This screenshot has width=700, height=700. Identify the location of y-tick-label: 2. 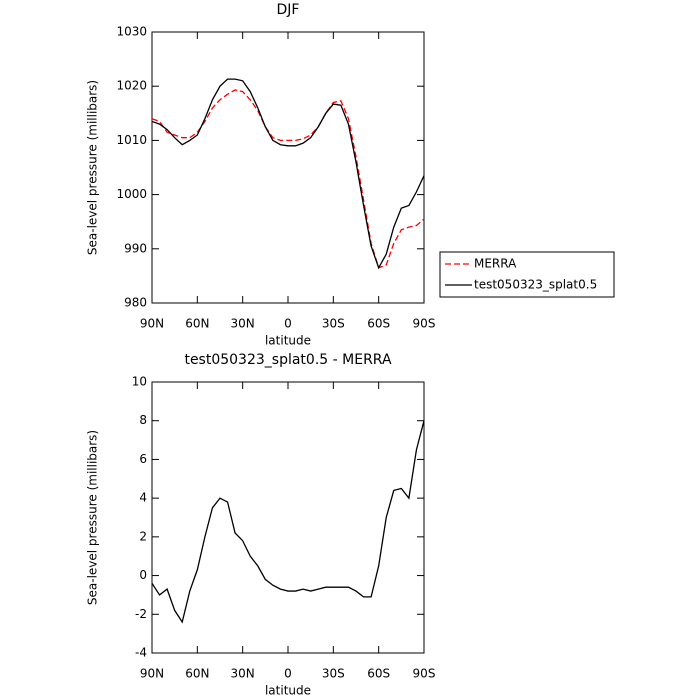
(143, 536).